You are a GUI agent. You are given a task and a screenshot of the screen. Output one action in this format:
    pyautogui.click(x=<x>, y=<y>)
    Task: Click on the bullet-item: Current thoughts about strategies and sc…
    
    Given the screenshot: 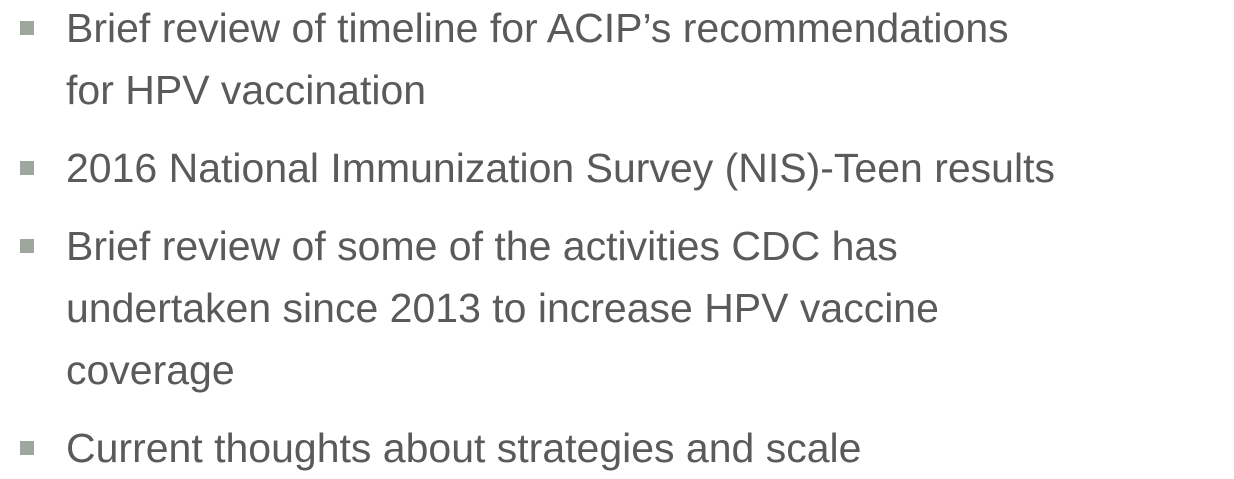 What is the action you would take?
    pyautogui.click(x=617, y=448)
    